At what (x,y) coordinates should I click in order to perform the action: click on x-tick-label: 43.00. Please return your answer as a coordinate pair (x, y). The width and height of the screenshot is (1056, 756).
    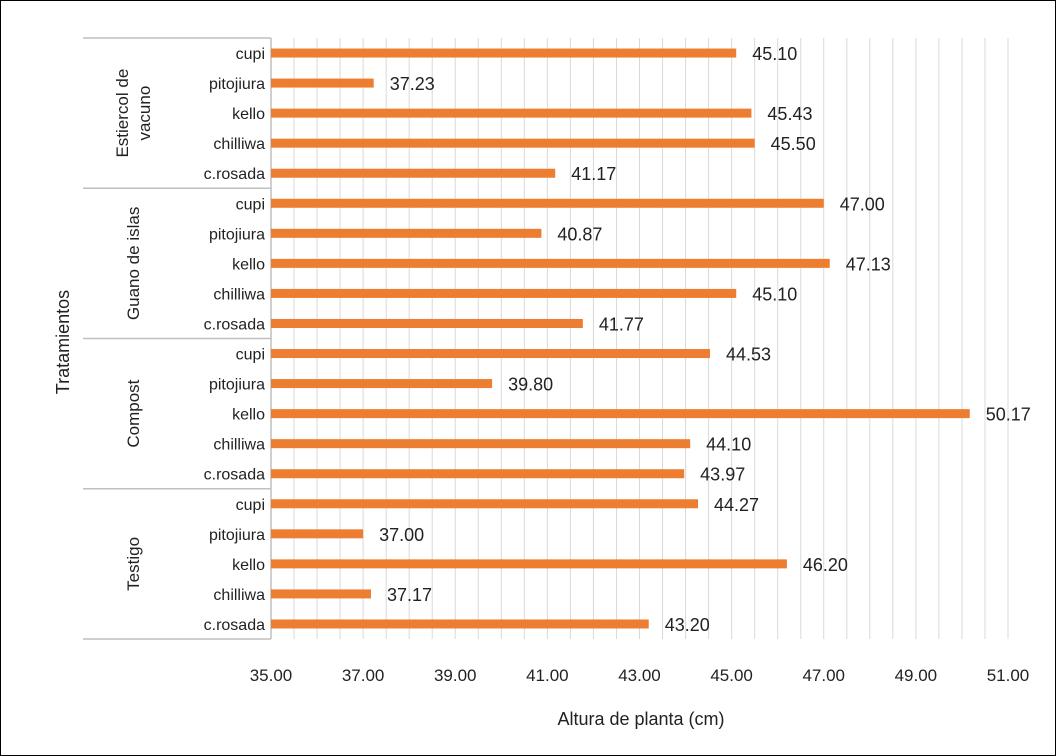
    Looking at the image, I should click on (639, 675).